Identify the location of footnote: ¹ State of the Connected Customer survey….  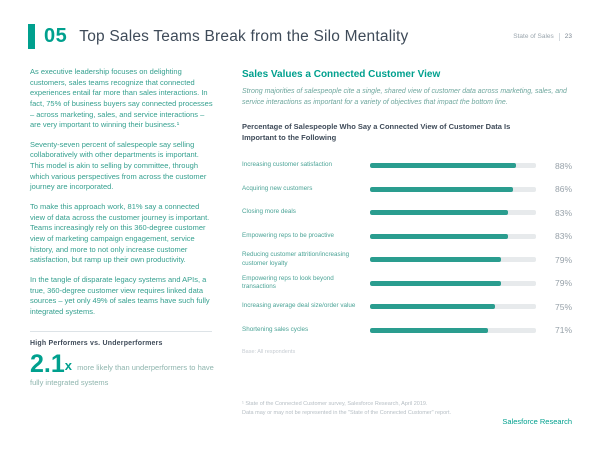
(335, 404).